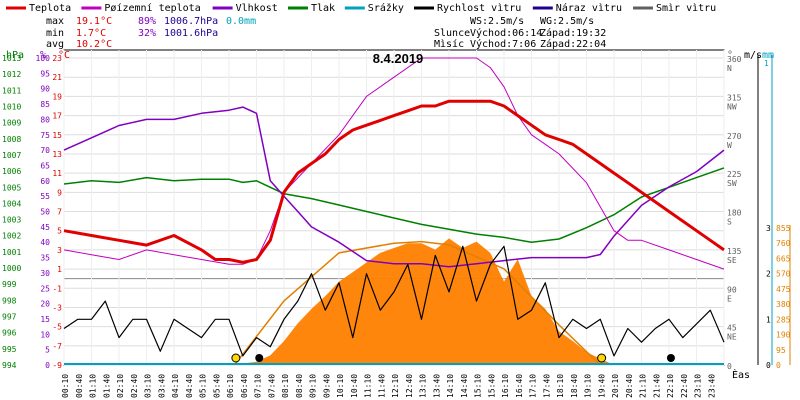  I want to click on stat-avg-temp: 10.2°C, so click(94, 44).